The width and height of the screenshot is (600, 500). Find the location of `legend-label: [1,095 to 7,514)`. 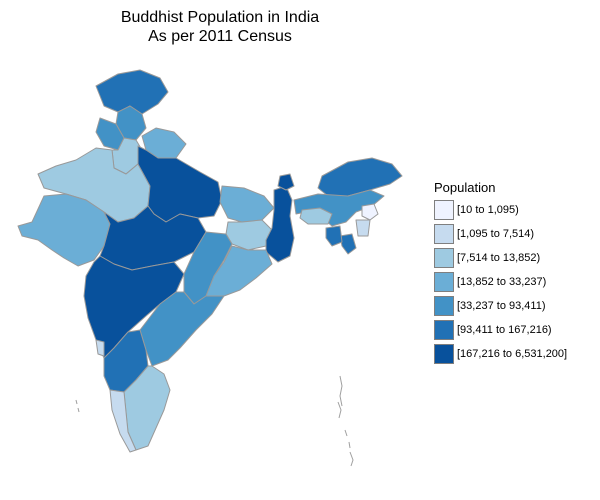

legend-label: [1,095 to 7,514) is located at coordinates (496, 234).